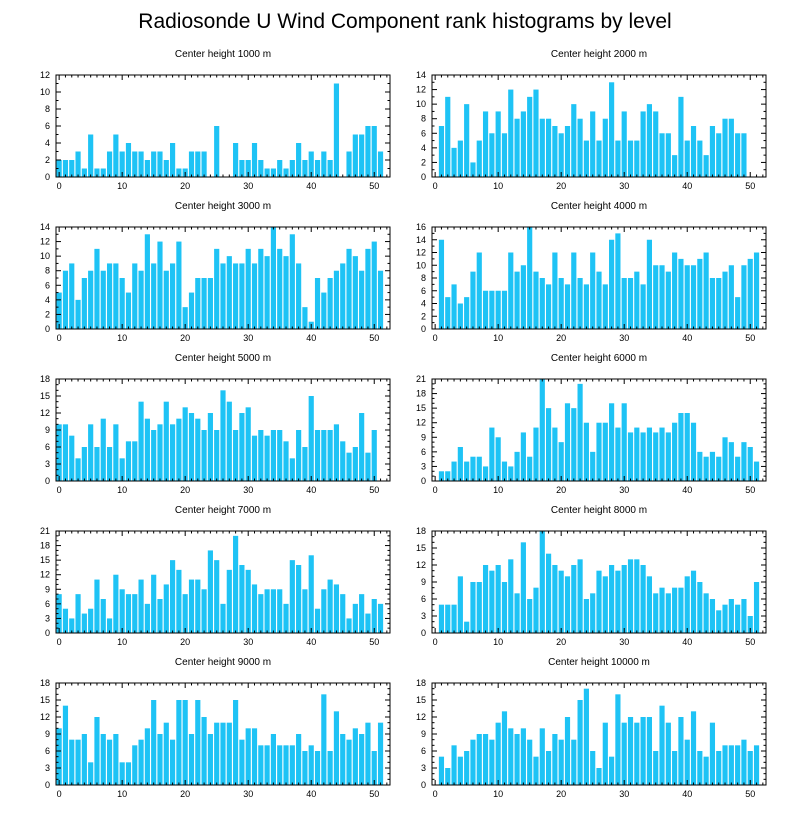  I want to click on y-tick-label: 4, so click(47, 300).